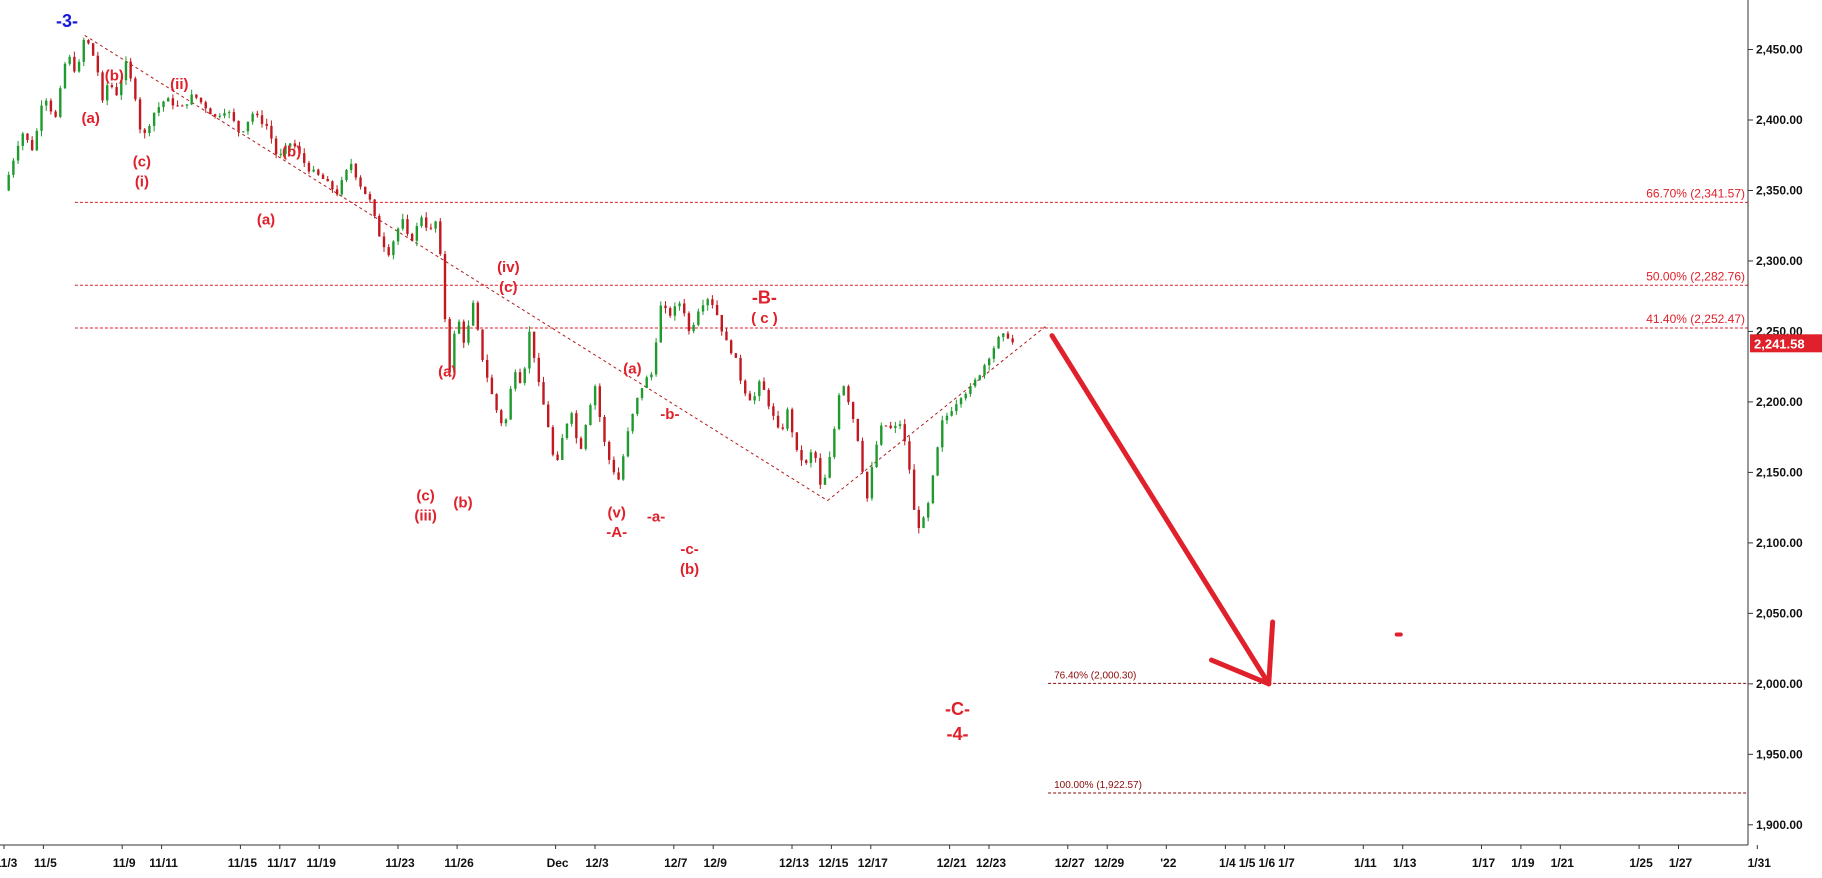  I want to click on wave-label: ( c ), so click(764, 318).